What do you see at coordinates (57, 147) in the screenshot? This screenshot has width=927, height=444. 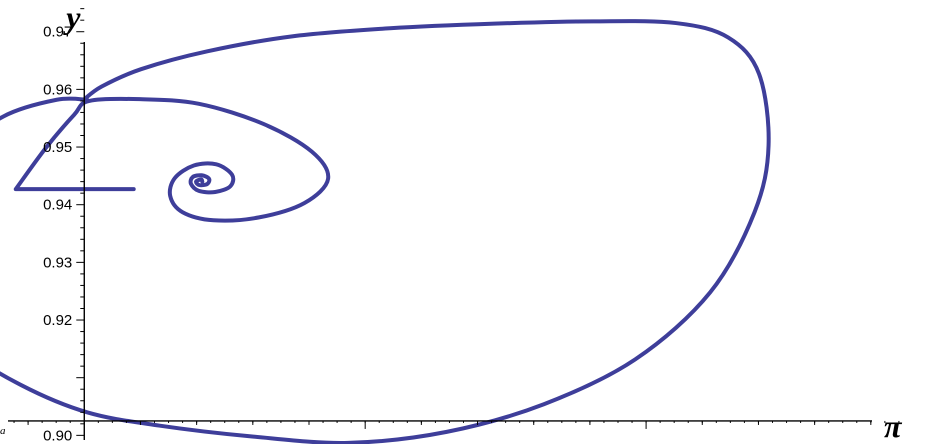 I see `y-tick-label: 0.95` at bounding box center [57, 147].